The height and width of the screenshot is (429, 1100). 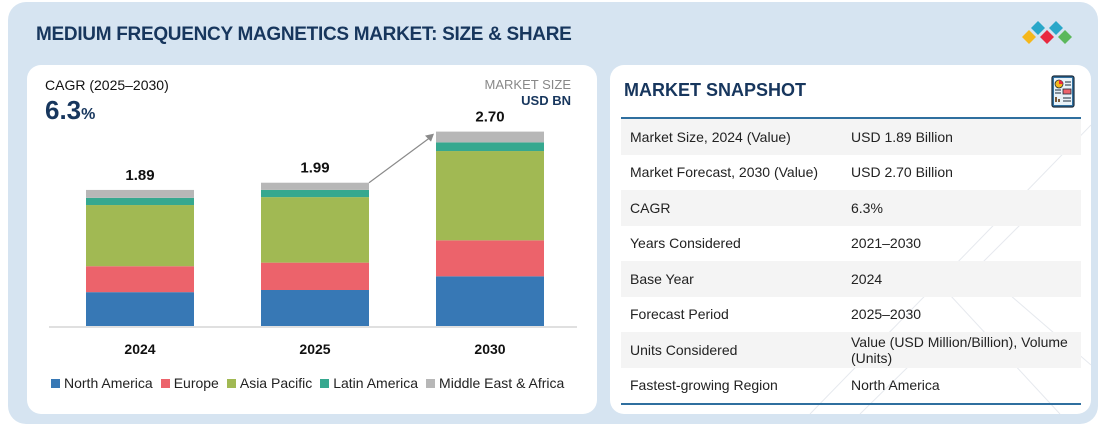 What do you see at coordinates (429, 137) in the screenshot?
I see `growth-arrow-head` at bounding box center [429, 137].